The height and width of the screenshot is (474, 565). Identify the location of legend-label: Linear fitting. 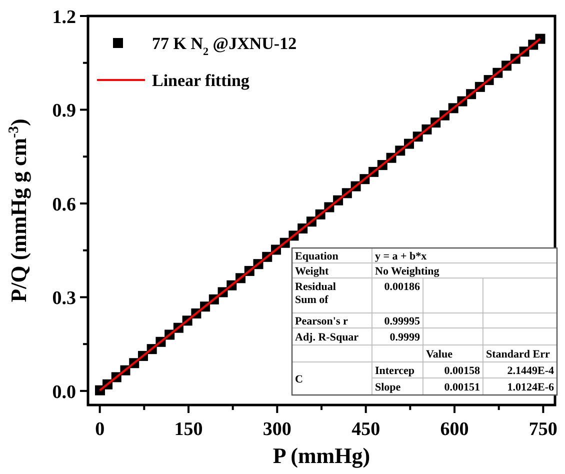
(201, 80).